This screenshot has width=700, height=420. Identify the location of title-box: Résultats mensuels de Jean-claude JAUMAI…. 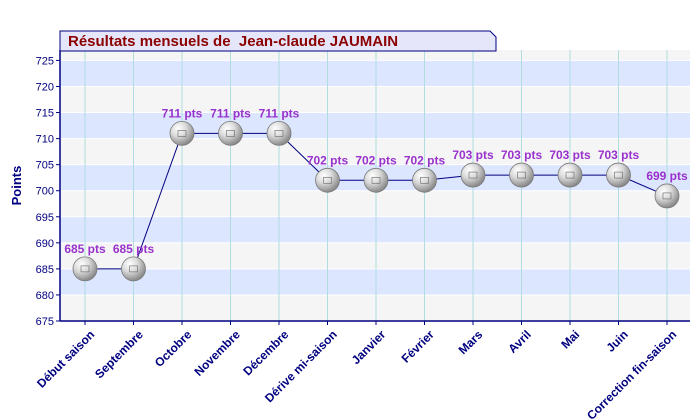
(278, 41).